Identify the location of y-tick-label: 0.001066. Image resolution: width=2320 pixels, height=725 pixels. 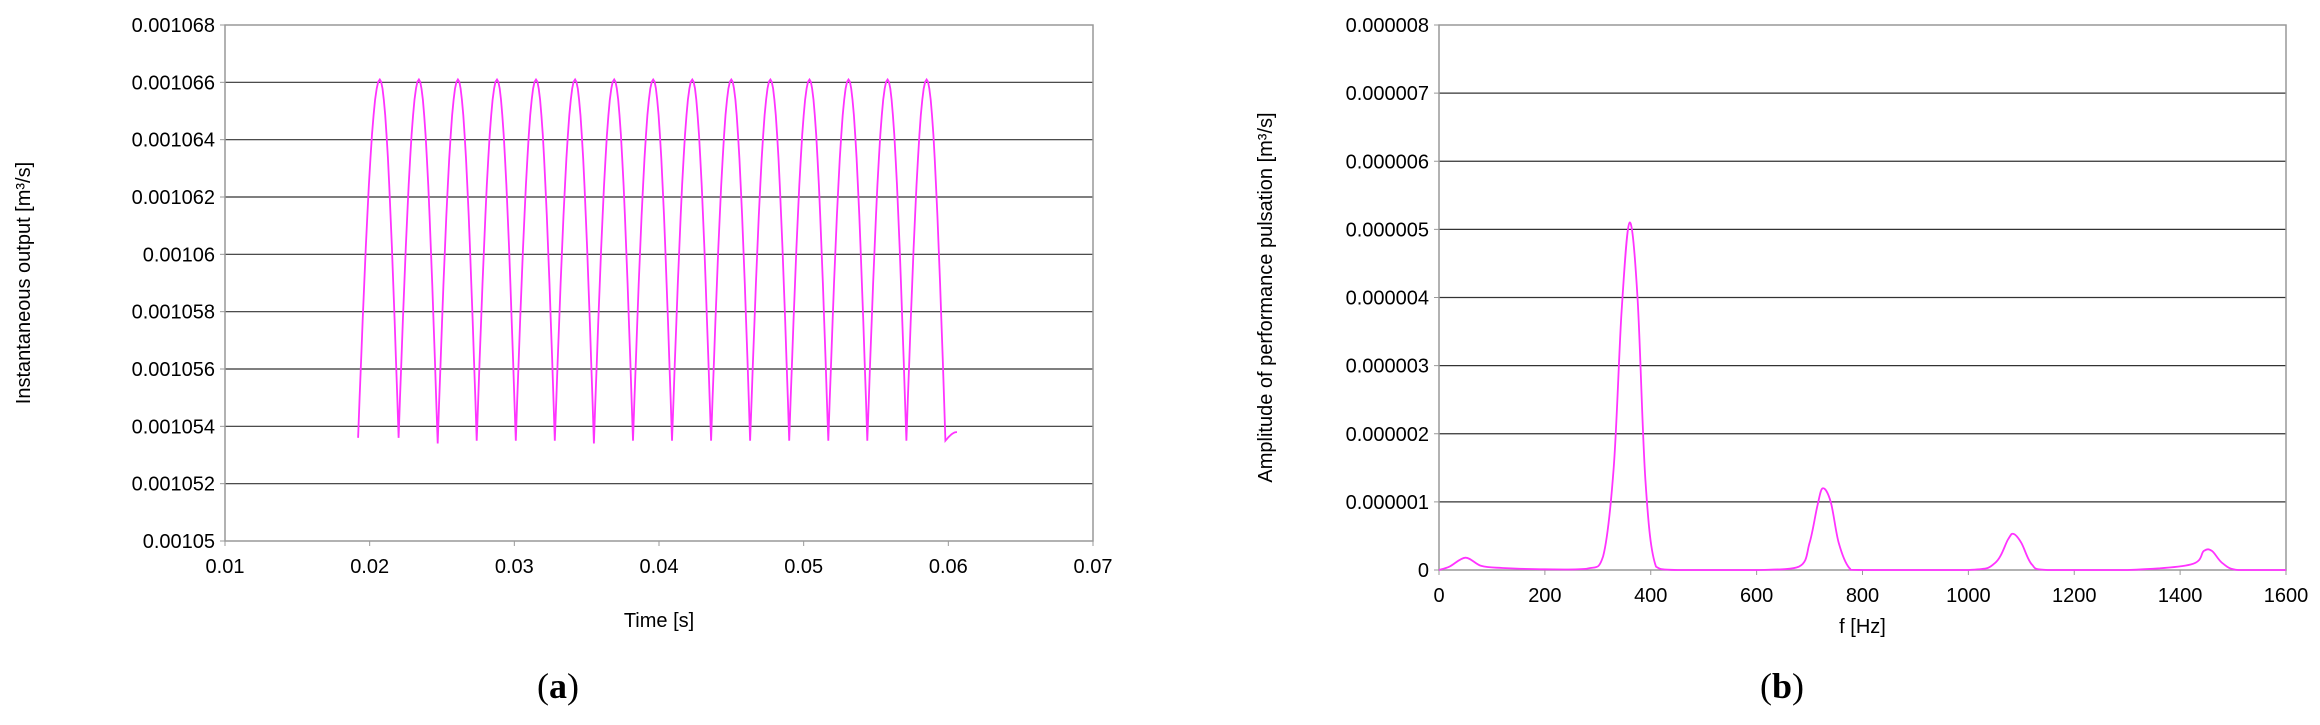
(173, 83).